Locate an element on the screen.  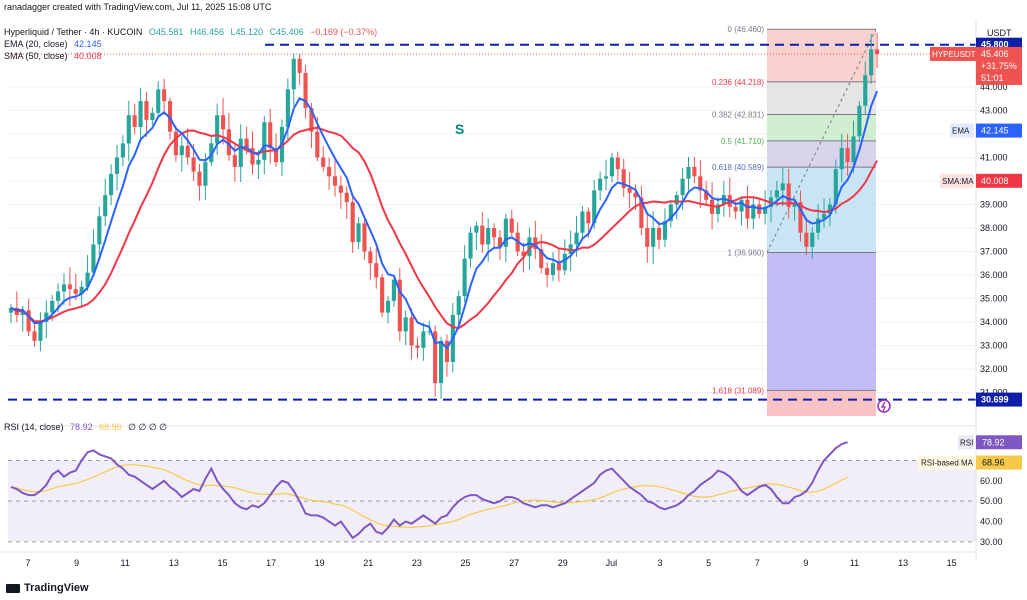
sma-legend: SMA (50, close) 40.008 is located at coordinates (55, 56).